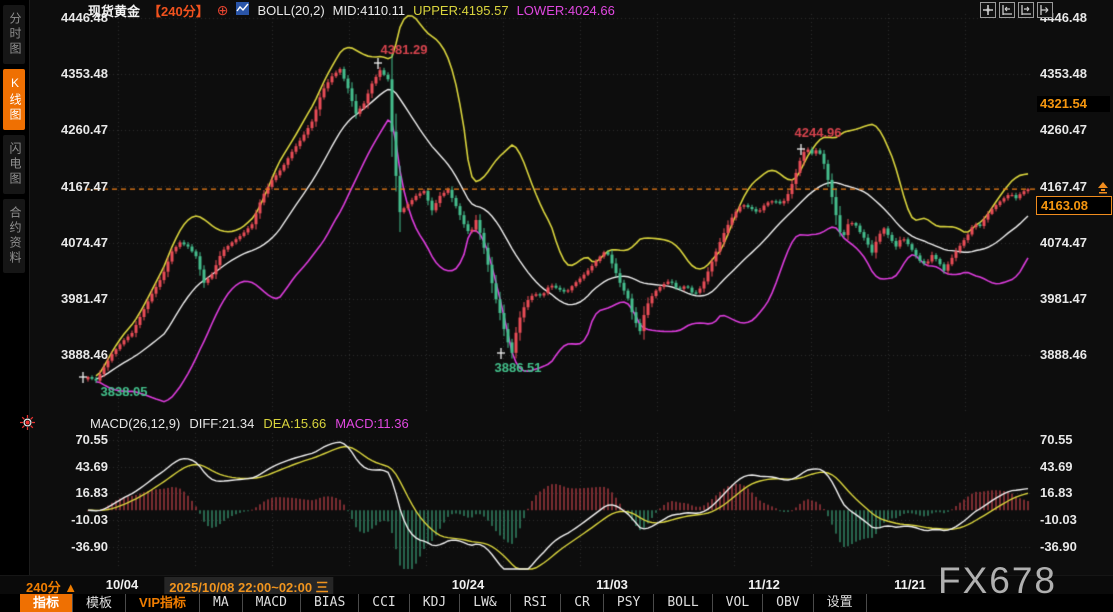  Describe the element at coordinates (988, 10) in the screenshot. I see `pan-icon` at that location.